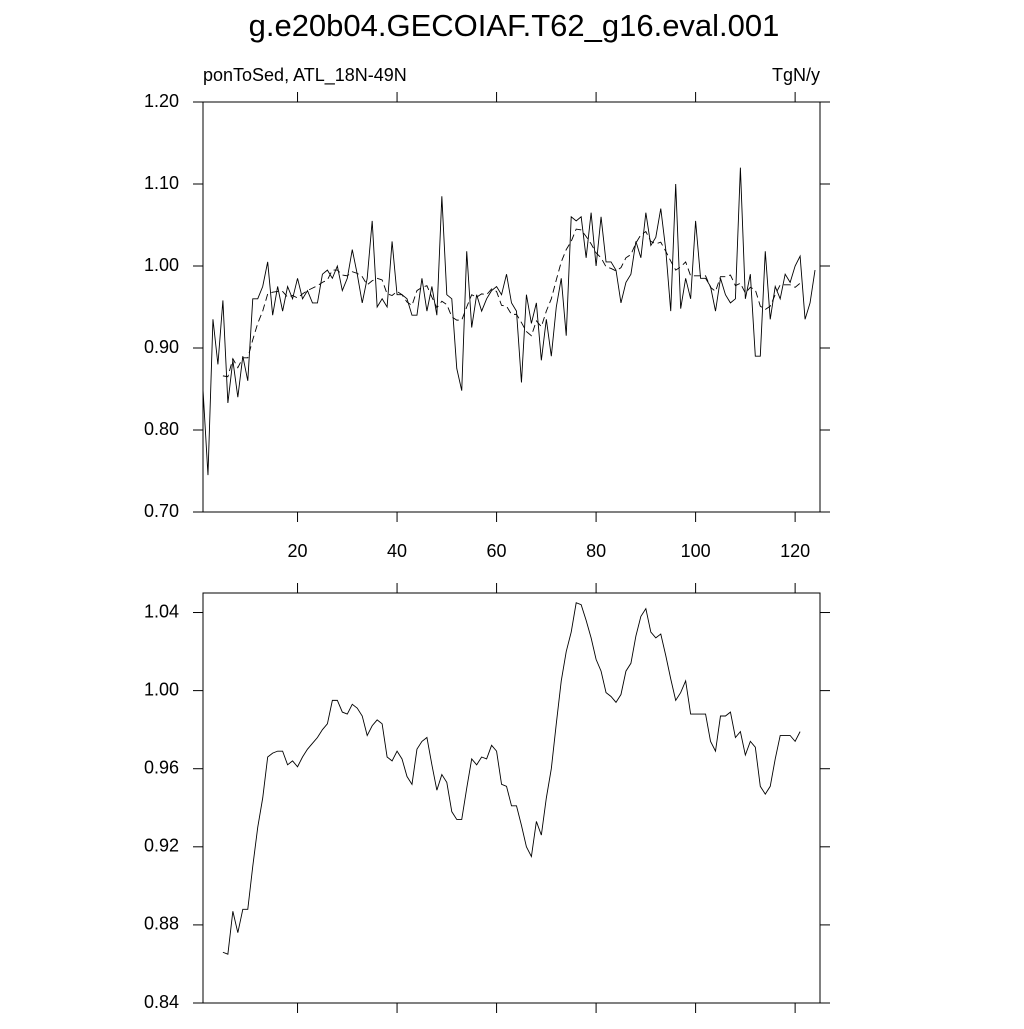  I want to click on y-tick-label: 0.70, so click(161, 511).